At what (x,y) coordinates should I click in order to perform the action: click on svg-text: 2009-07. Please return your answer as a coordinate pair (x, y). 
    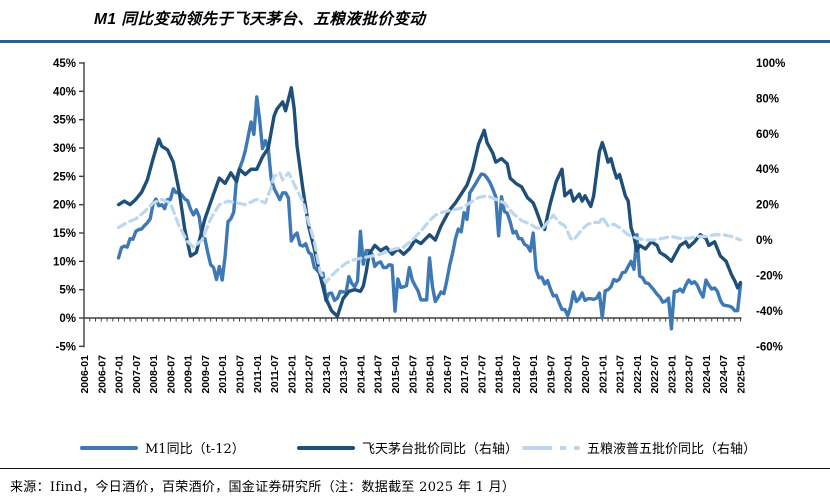
    Looking at the image, I should click on (206, 374).